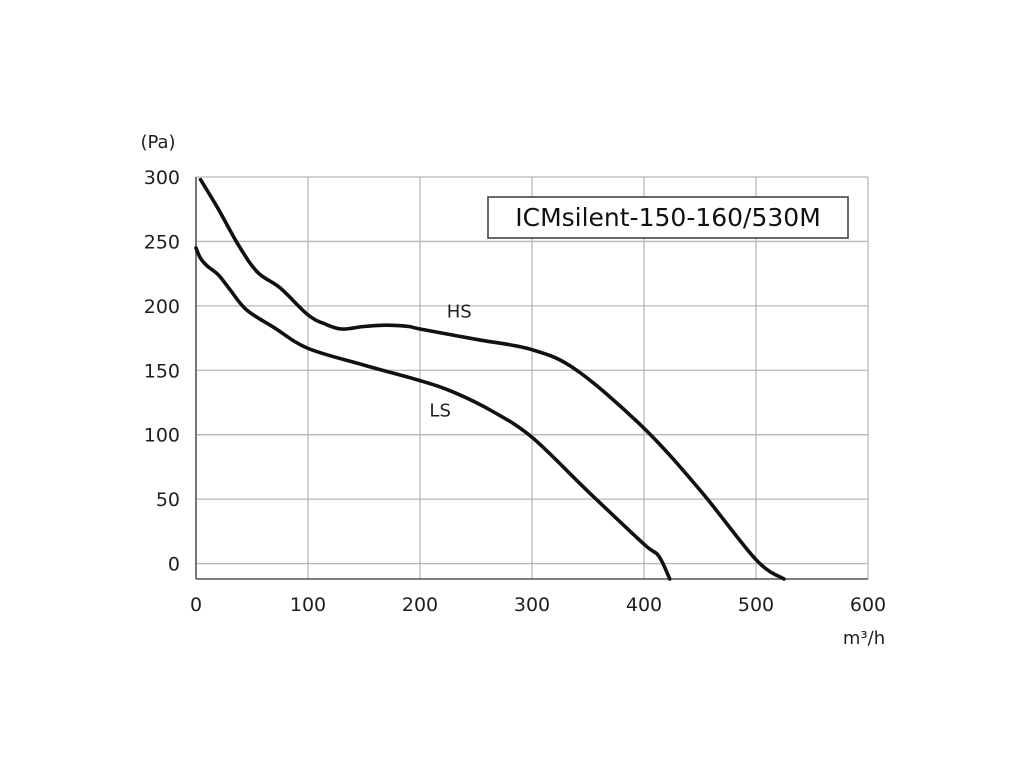 The image size is (1024, 772). Describe the element at coordinates (162, 436) in the screenshot. I see `y-tick-label: 100` at that location.